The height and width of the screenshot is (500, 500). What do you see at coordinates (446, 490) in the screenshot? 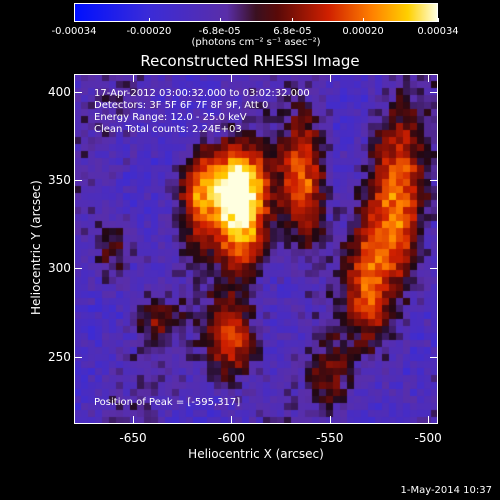
I see `footer-date: 1-May-2014 10:37` at bounding box center [446, 490].